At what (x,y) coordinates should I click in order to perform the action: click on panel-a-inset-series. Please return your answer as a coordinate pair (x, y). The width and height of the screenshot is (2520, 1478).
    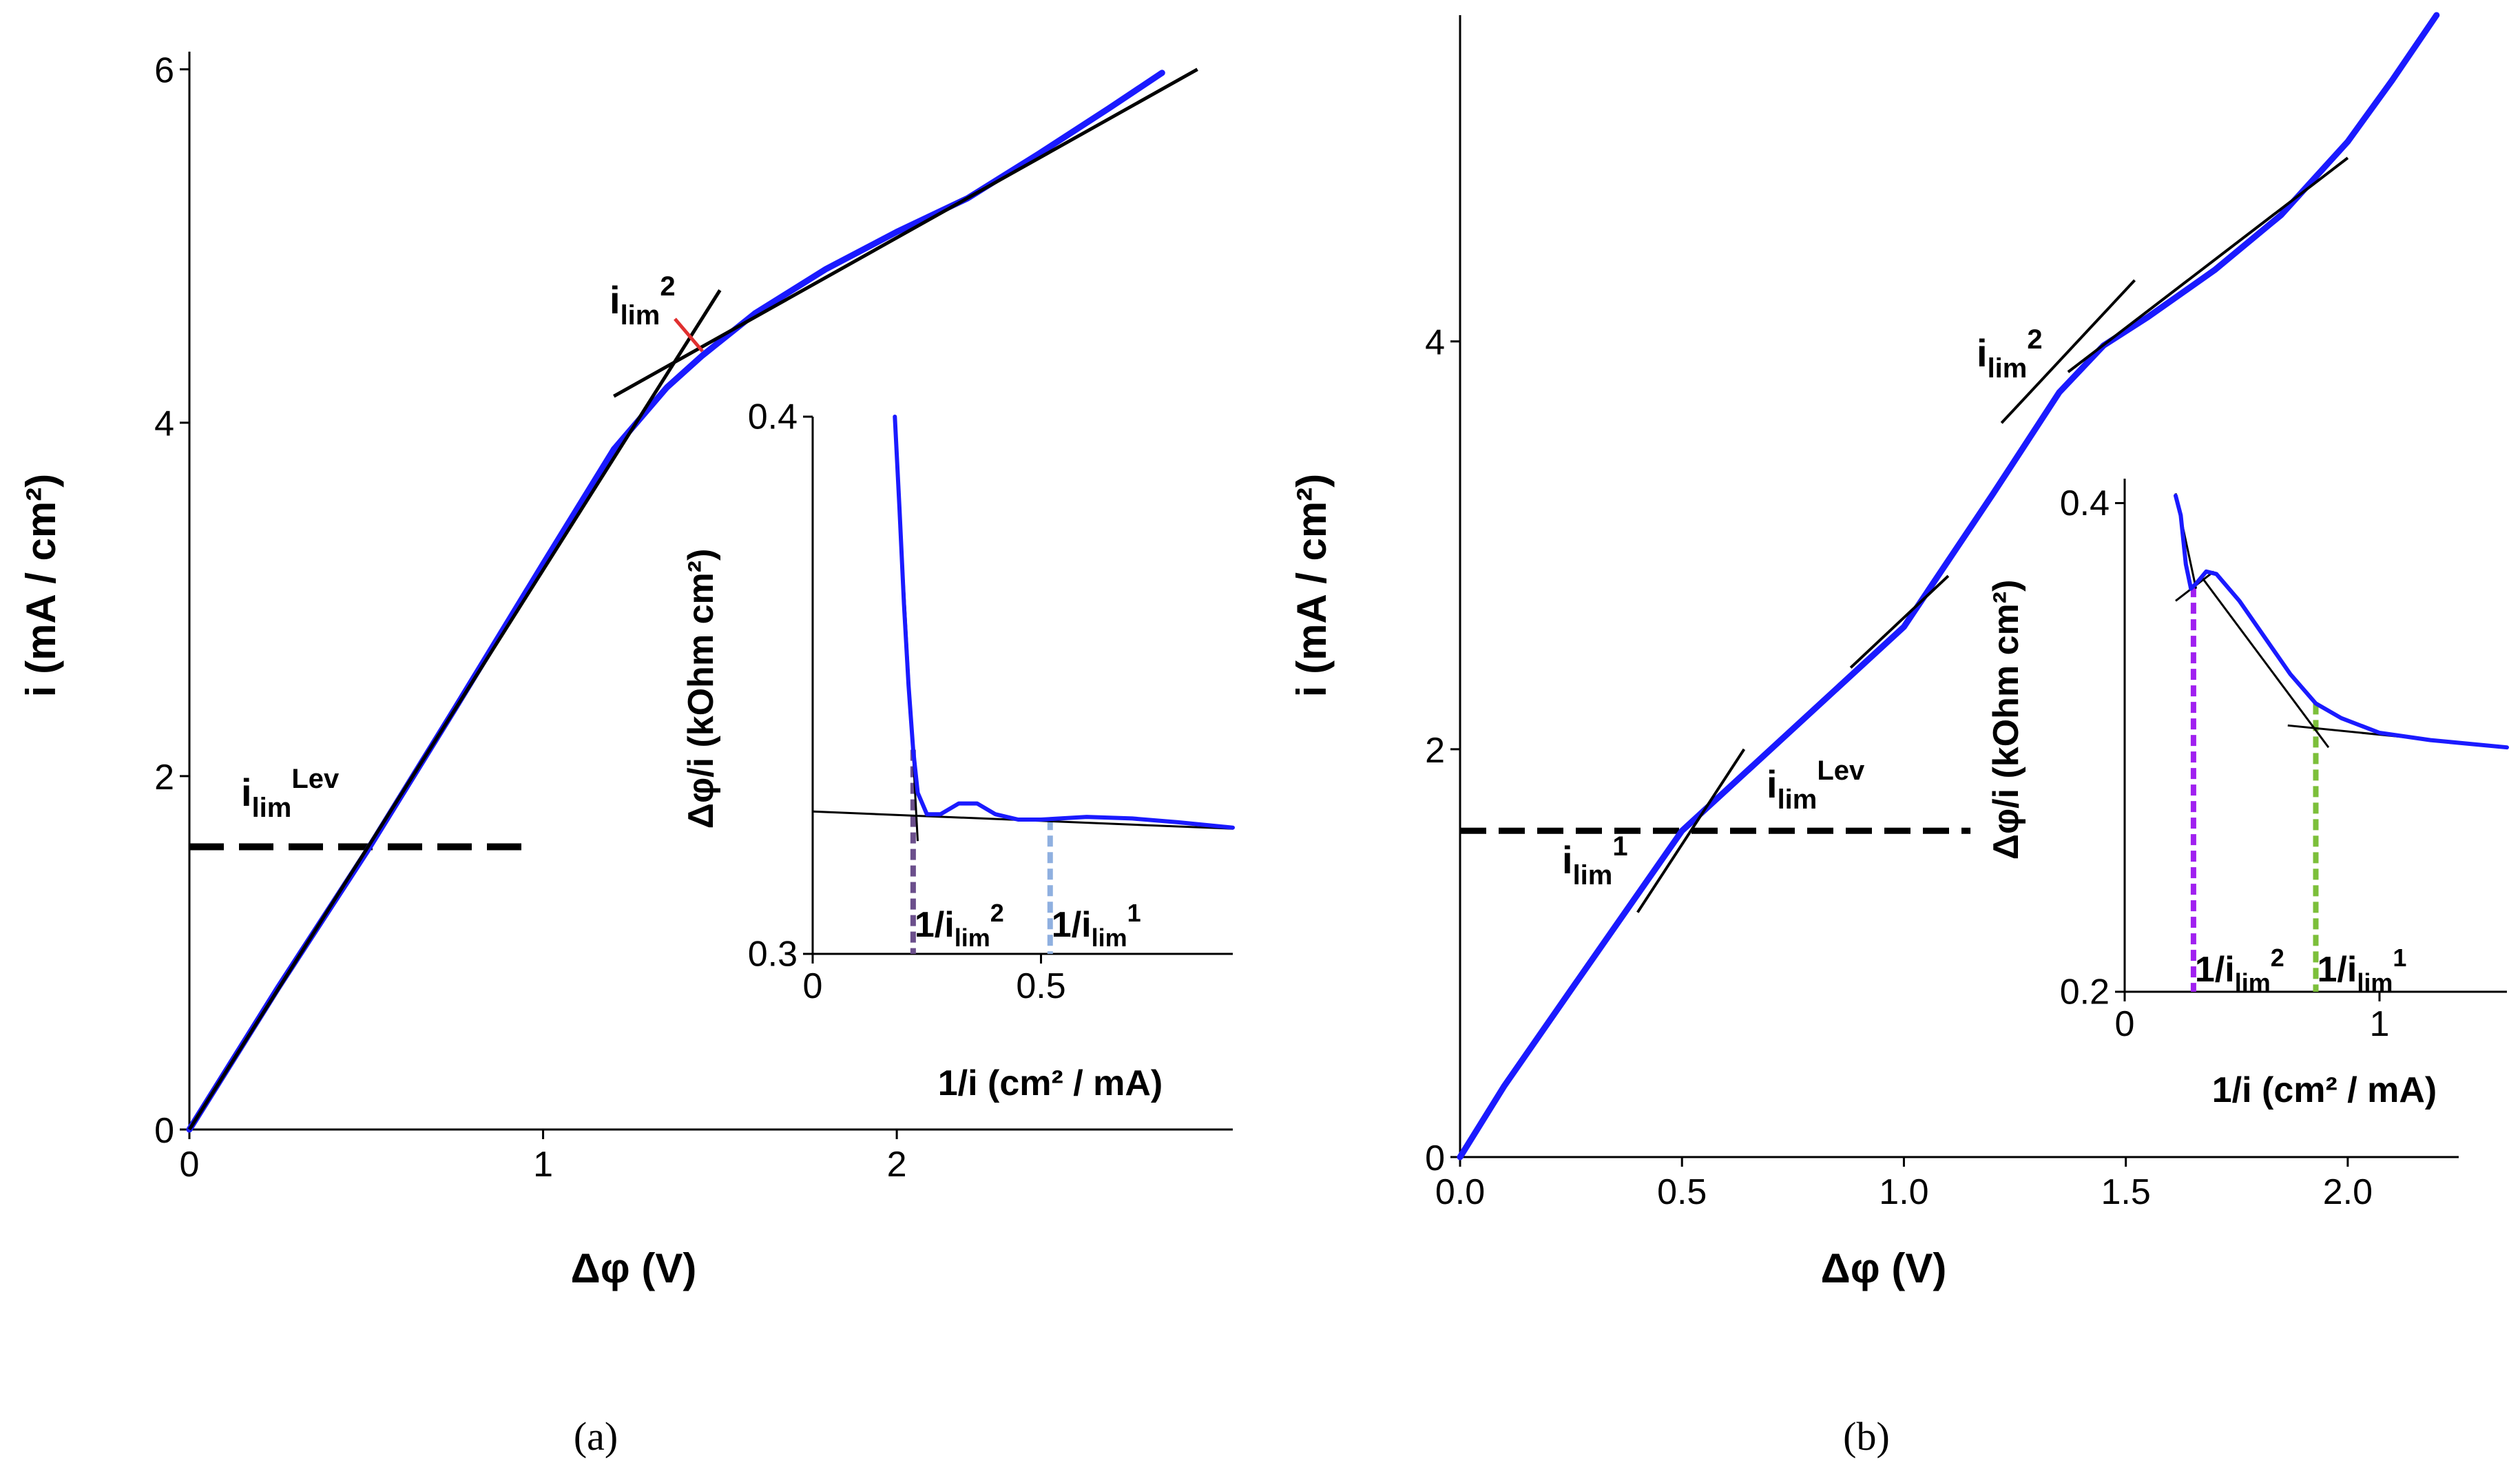
    Looking at the image, I should click on (1064, 622).